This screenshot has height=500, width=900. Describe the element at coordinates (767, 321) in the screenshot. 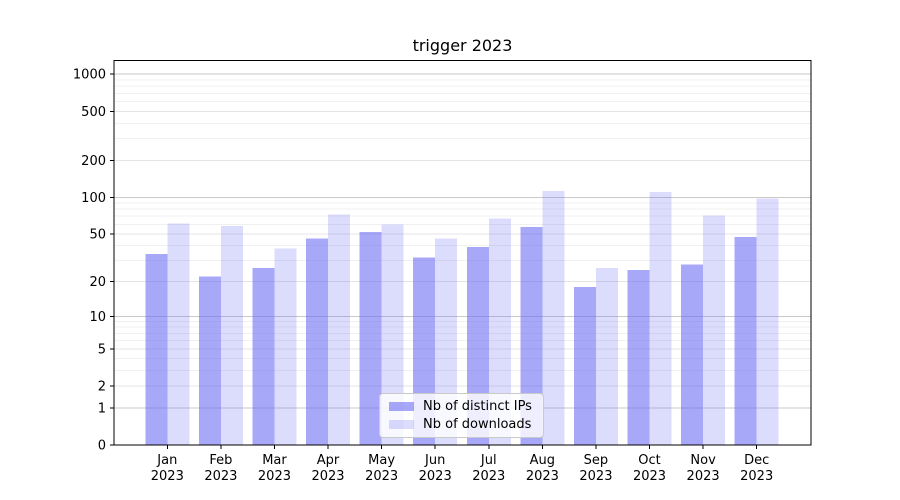

I see `bar-dec-downloads` at that location.